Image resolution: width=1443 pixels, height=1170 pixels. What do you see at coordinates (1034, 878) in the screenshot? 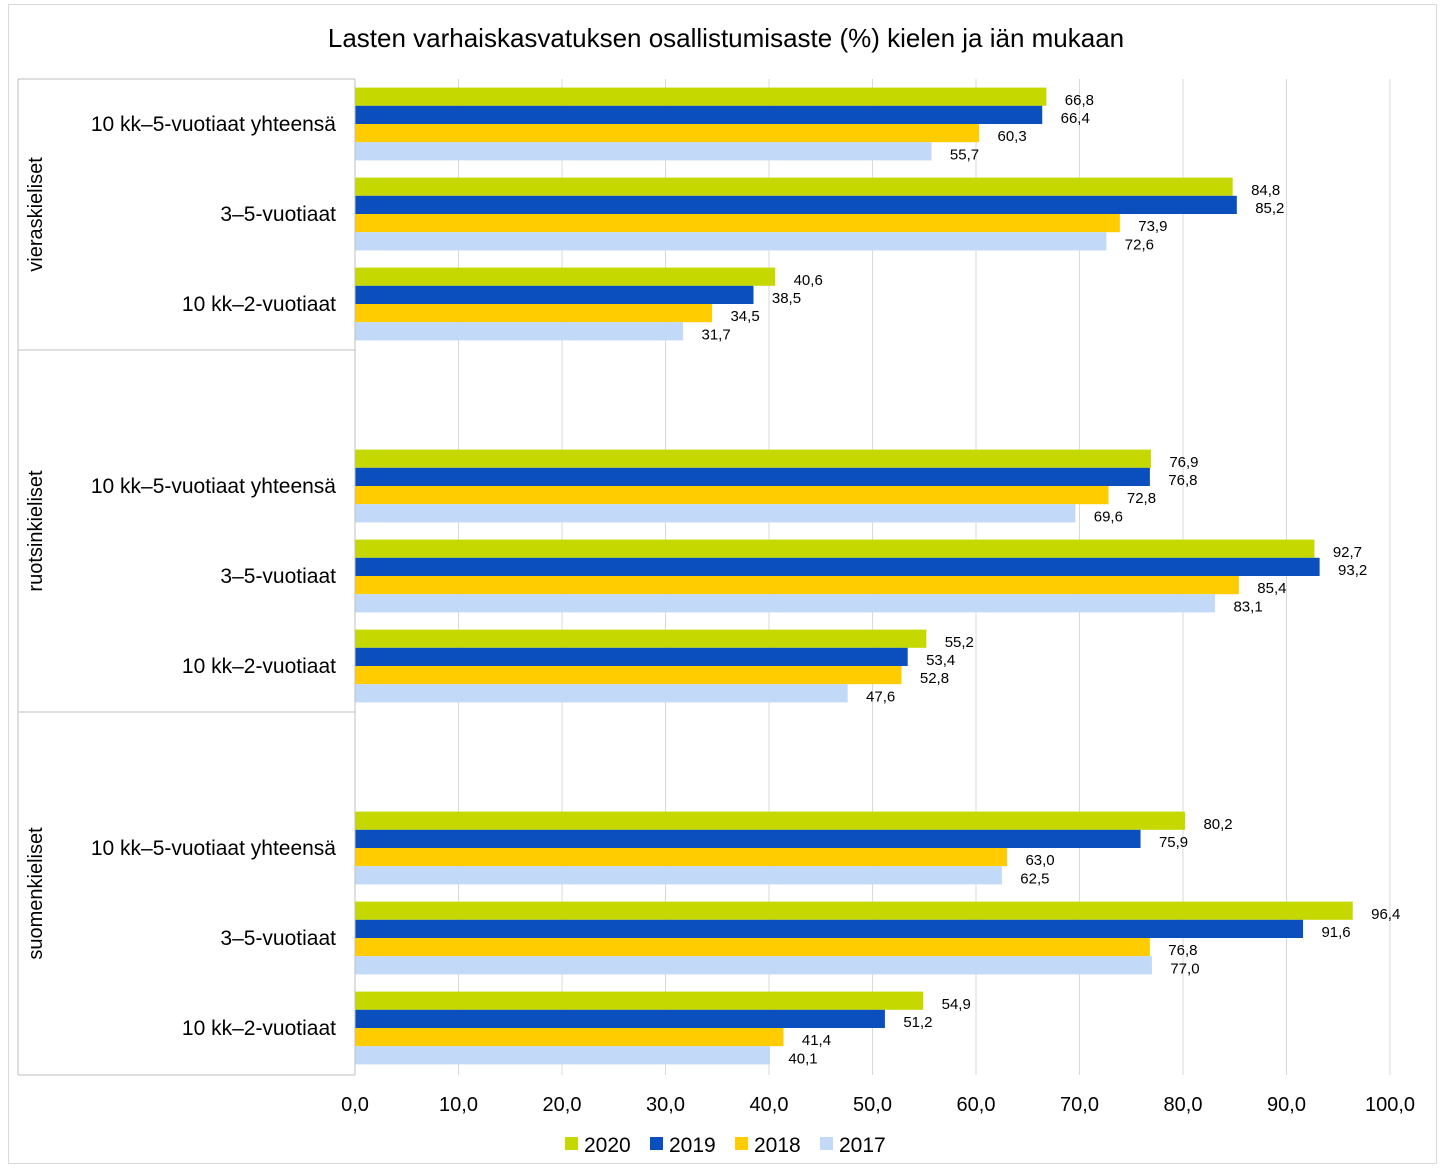
I see `data-label: 62,5` at bounding box center [1034, 878].